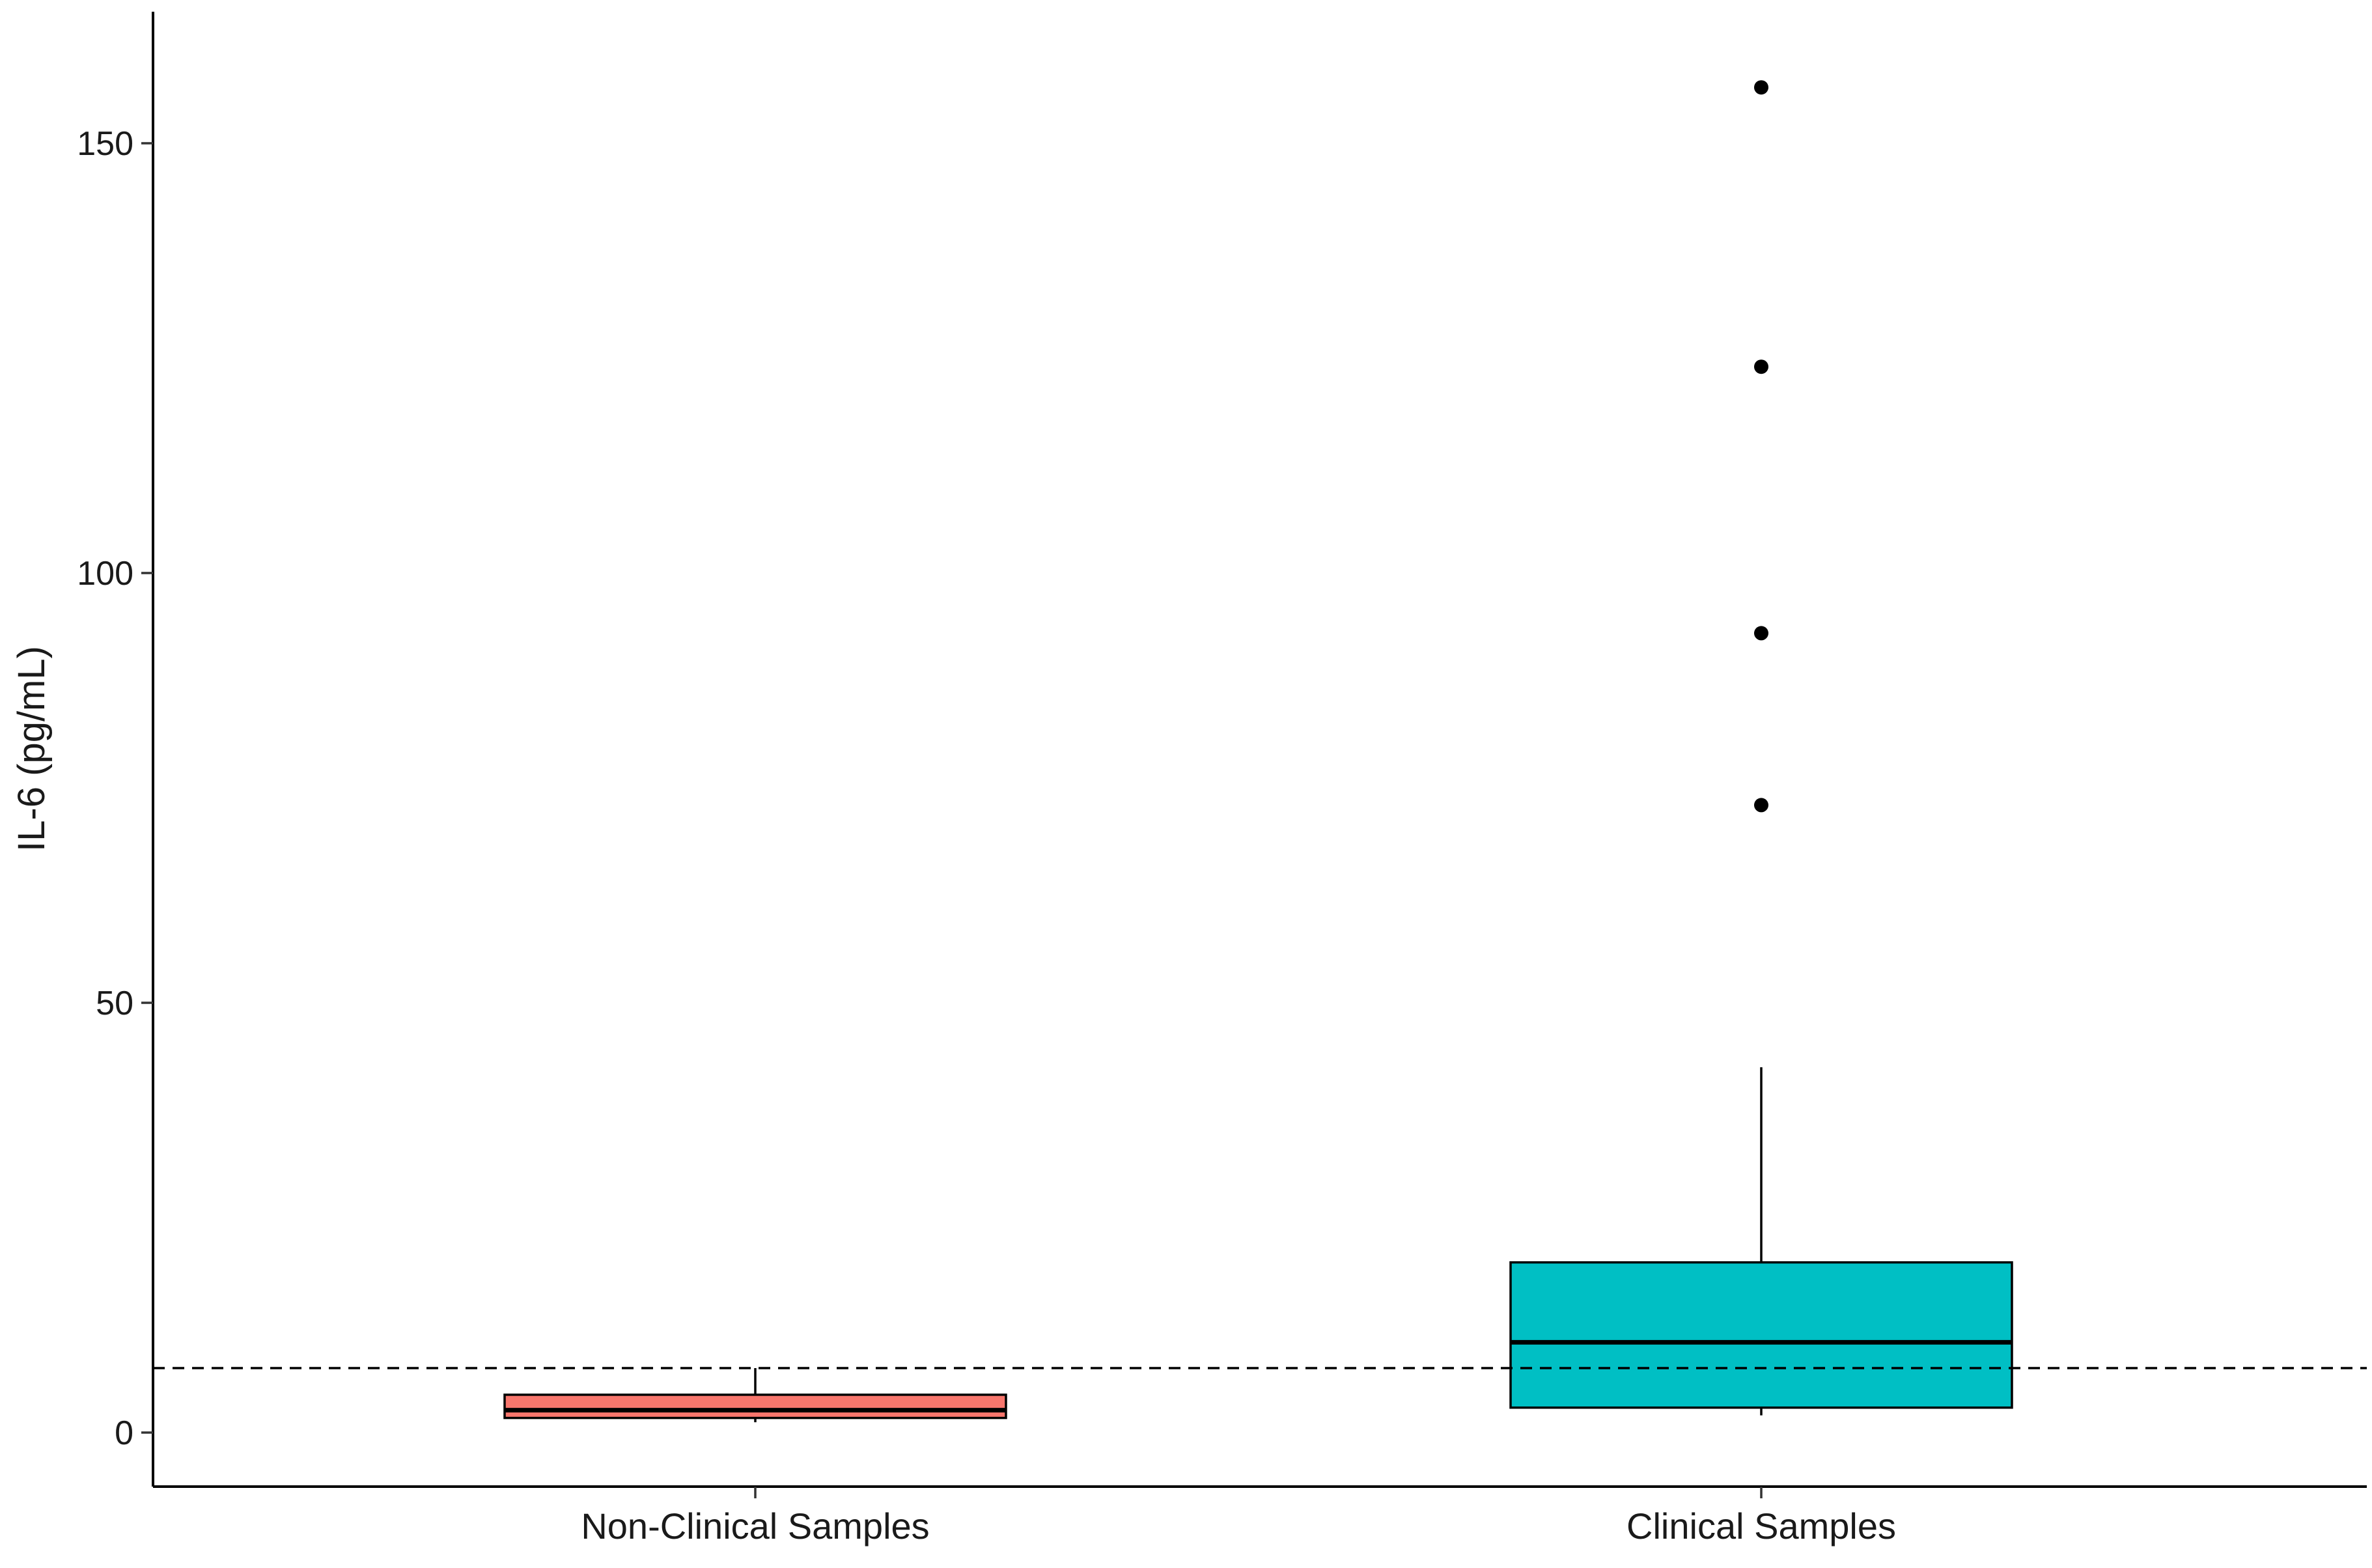 Image resolution: width=2372 pixels, height=1568 pixels. I want to click on y-tick-label: 100, so click(105, 574).